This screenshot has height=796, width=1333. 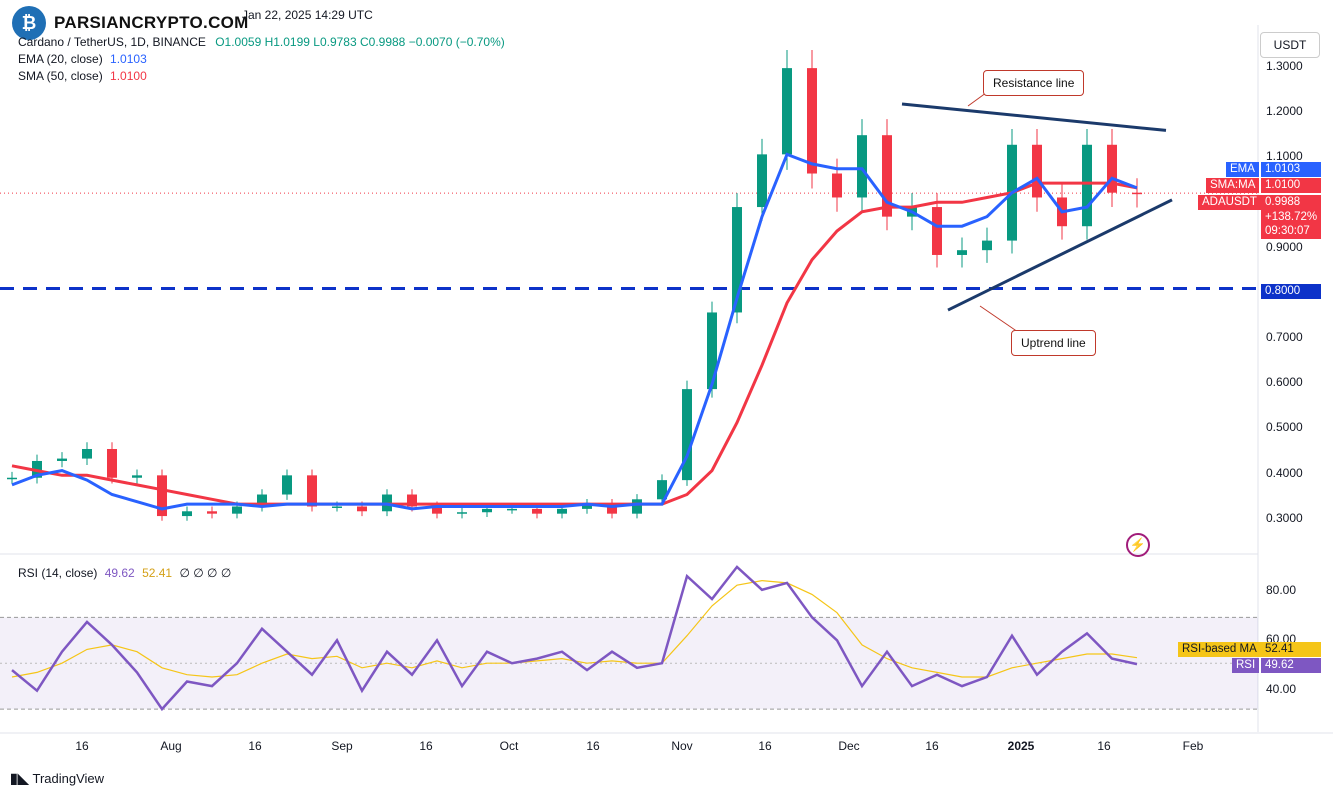 What do you see at coordinates (60, 59) in the screenshot?
I see `ema-legend-label: EMA (20, close)` at bounding box center [60, 59].